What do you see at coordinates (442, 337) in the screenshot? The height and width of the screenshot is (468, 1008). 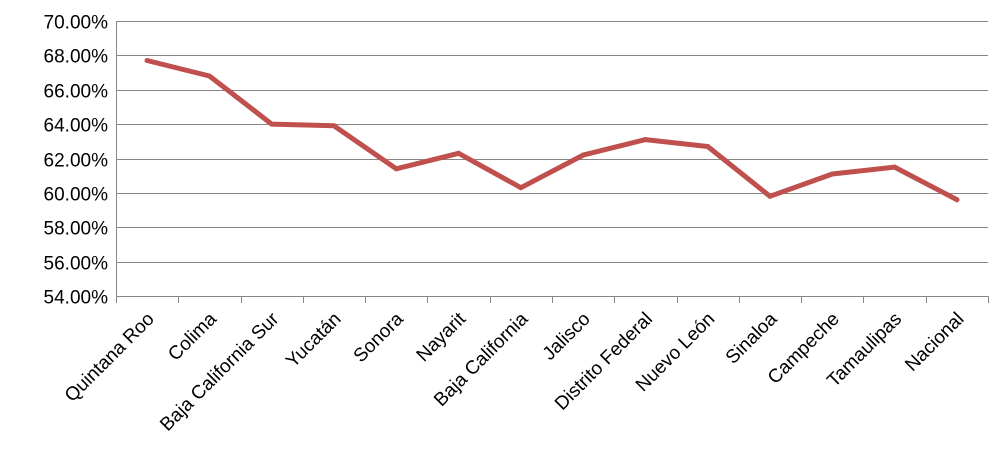 I see `x-tick-label: Nayarit` at bounding box center [442, 337].